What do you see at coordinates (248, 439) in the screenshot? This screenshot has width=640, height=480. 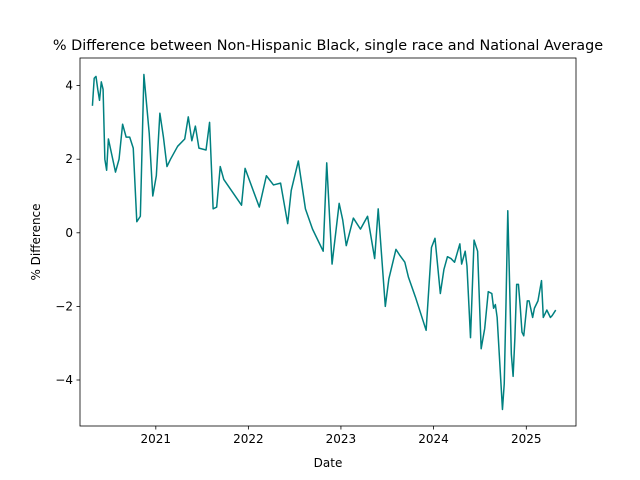 I see `x-tick-label-1: 2022` at bounding box center [248, 439].